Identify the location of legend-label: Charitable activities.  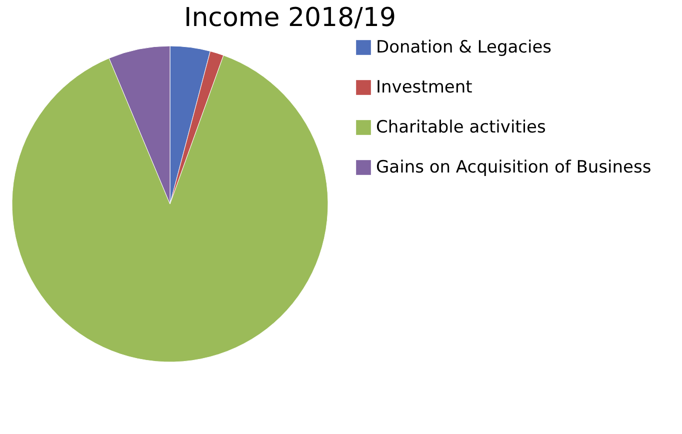
(461, 128).